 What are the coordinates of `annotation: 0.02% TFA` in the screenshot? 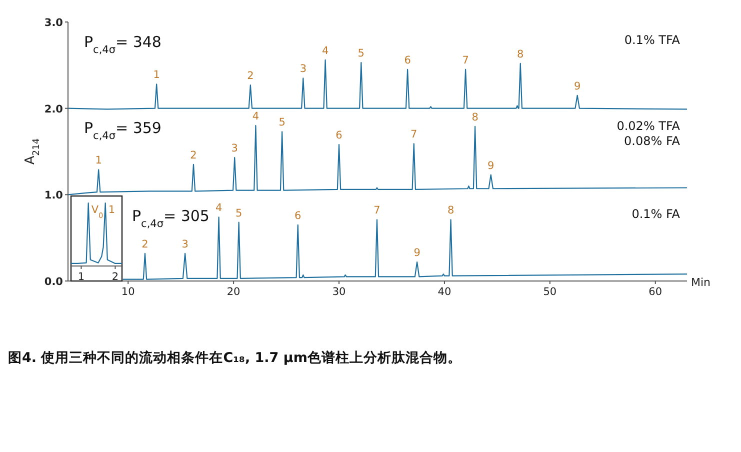 It's located at (648, 126).